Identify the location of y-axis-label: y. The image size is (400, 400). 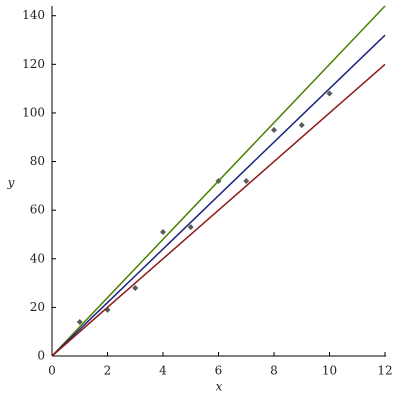
(11, 183).